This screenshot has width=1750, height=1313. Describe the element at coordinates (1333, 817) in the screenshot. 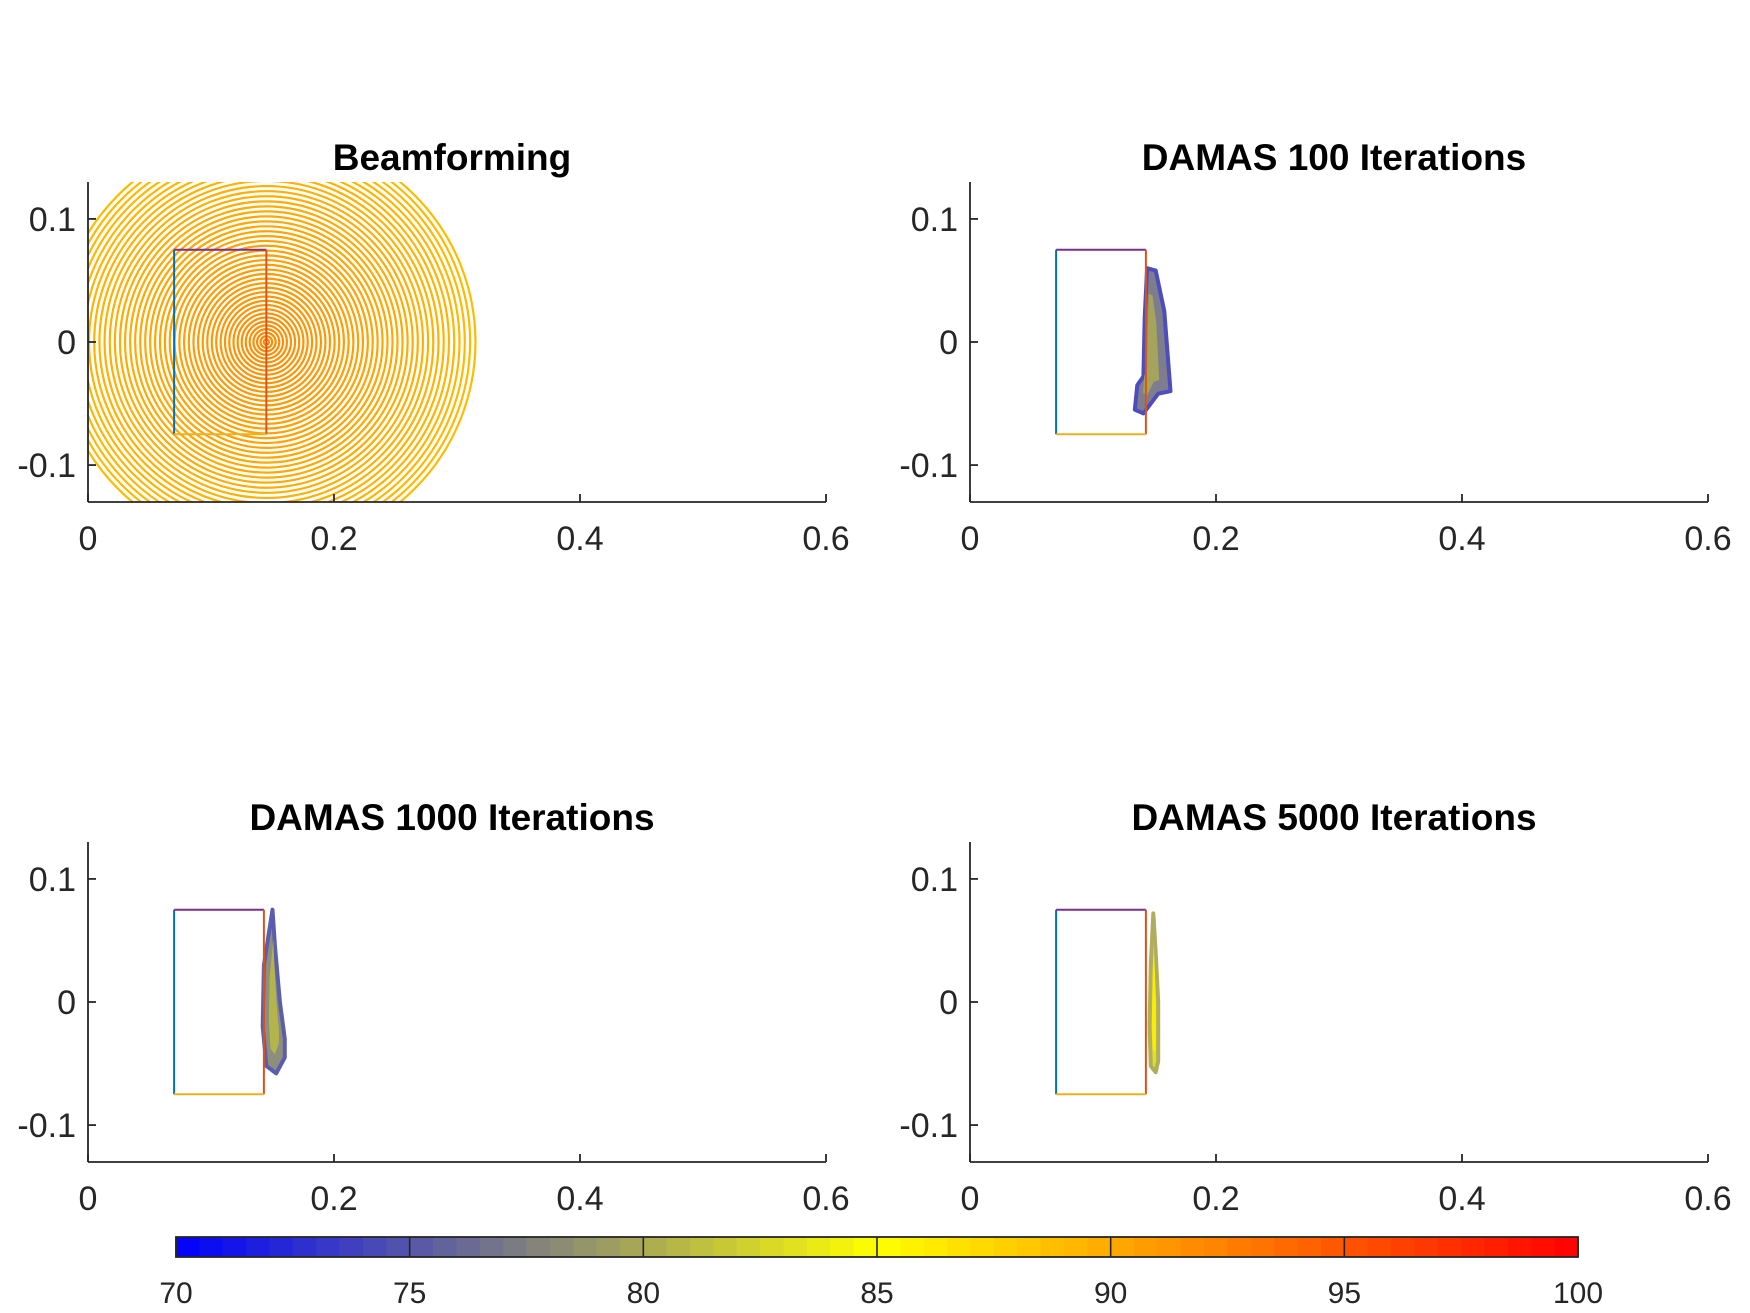

I see `subplot-title: DAMAS 5000 Iterations` at that location.